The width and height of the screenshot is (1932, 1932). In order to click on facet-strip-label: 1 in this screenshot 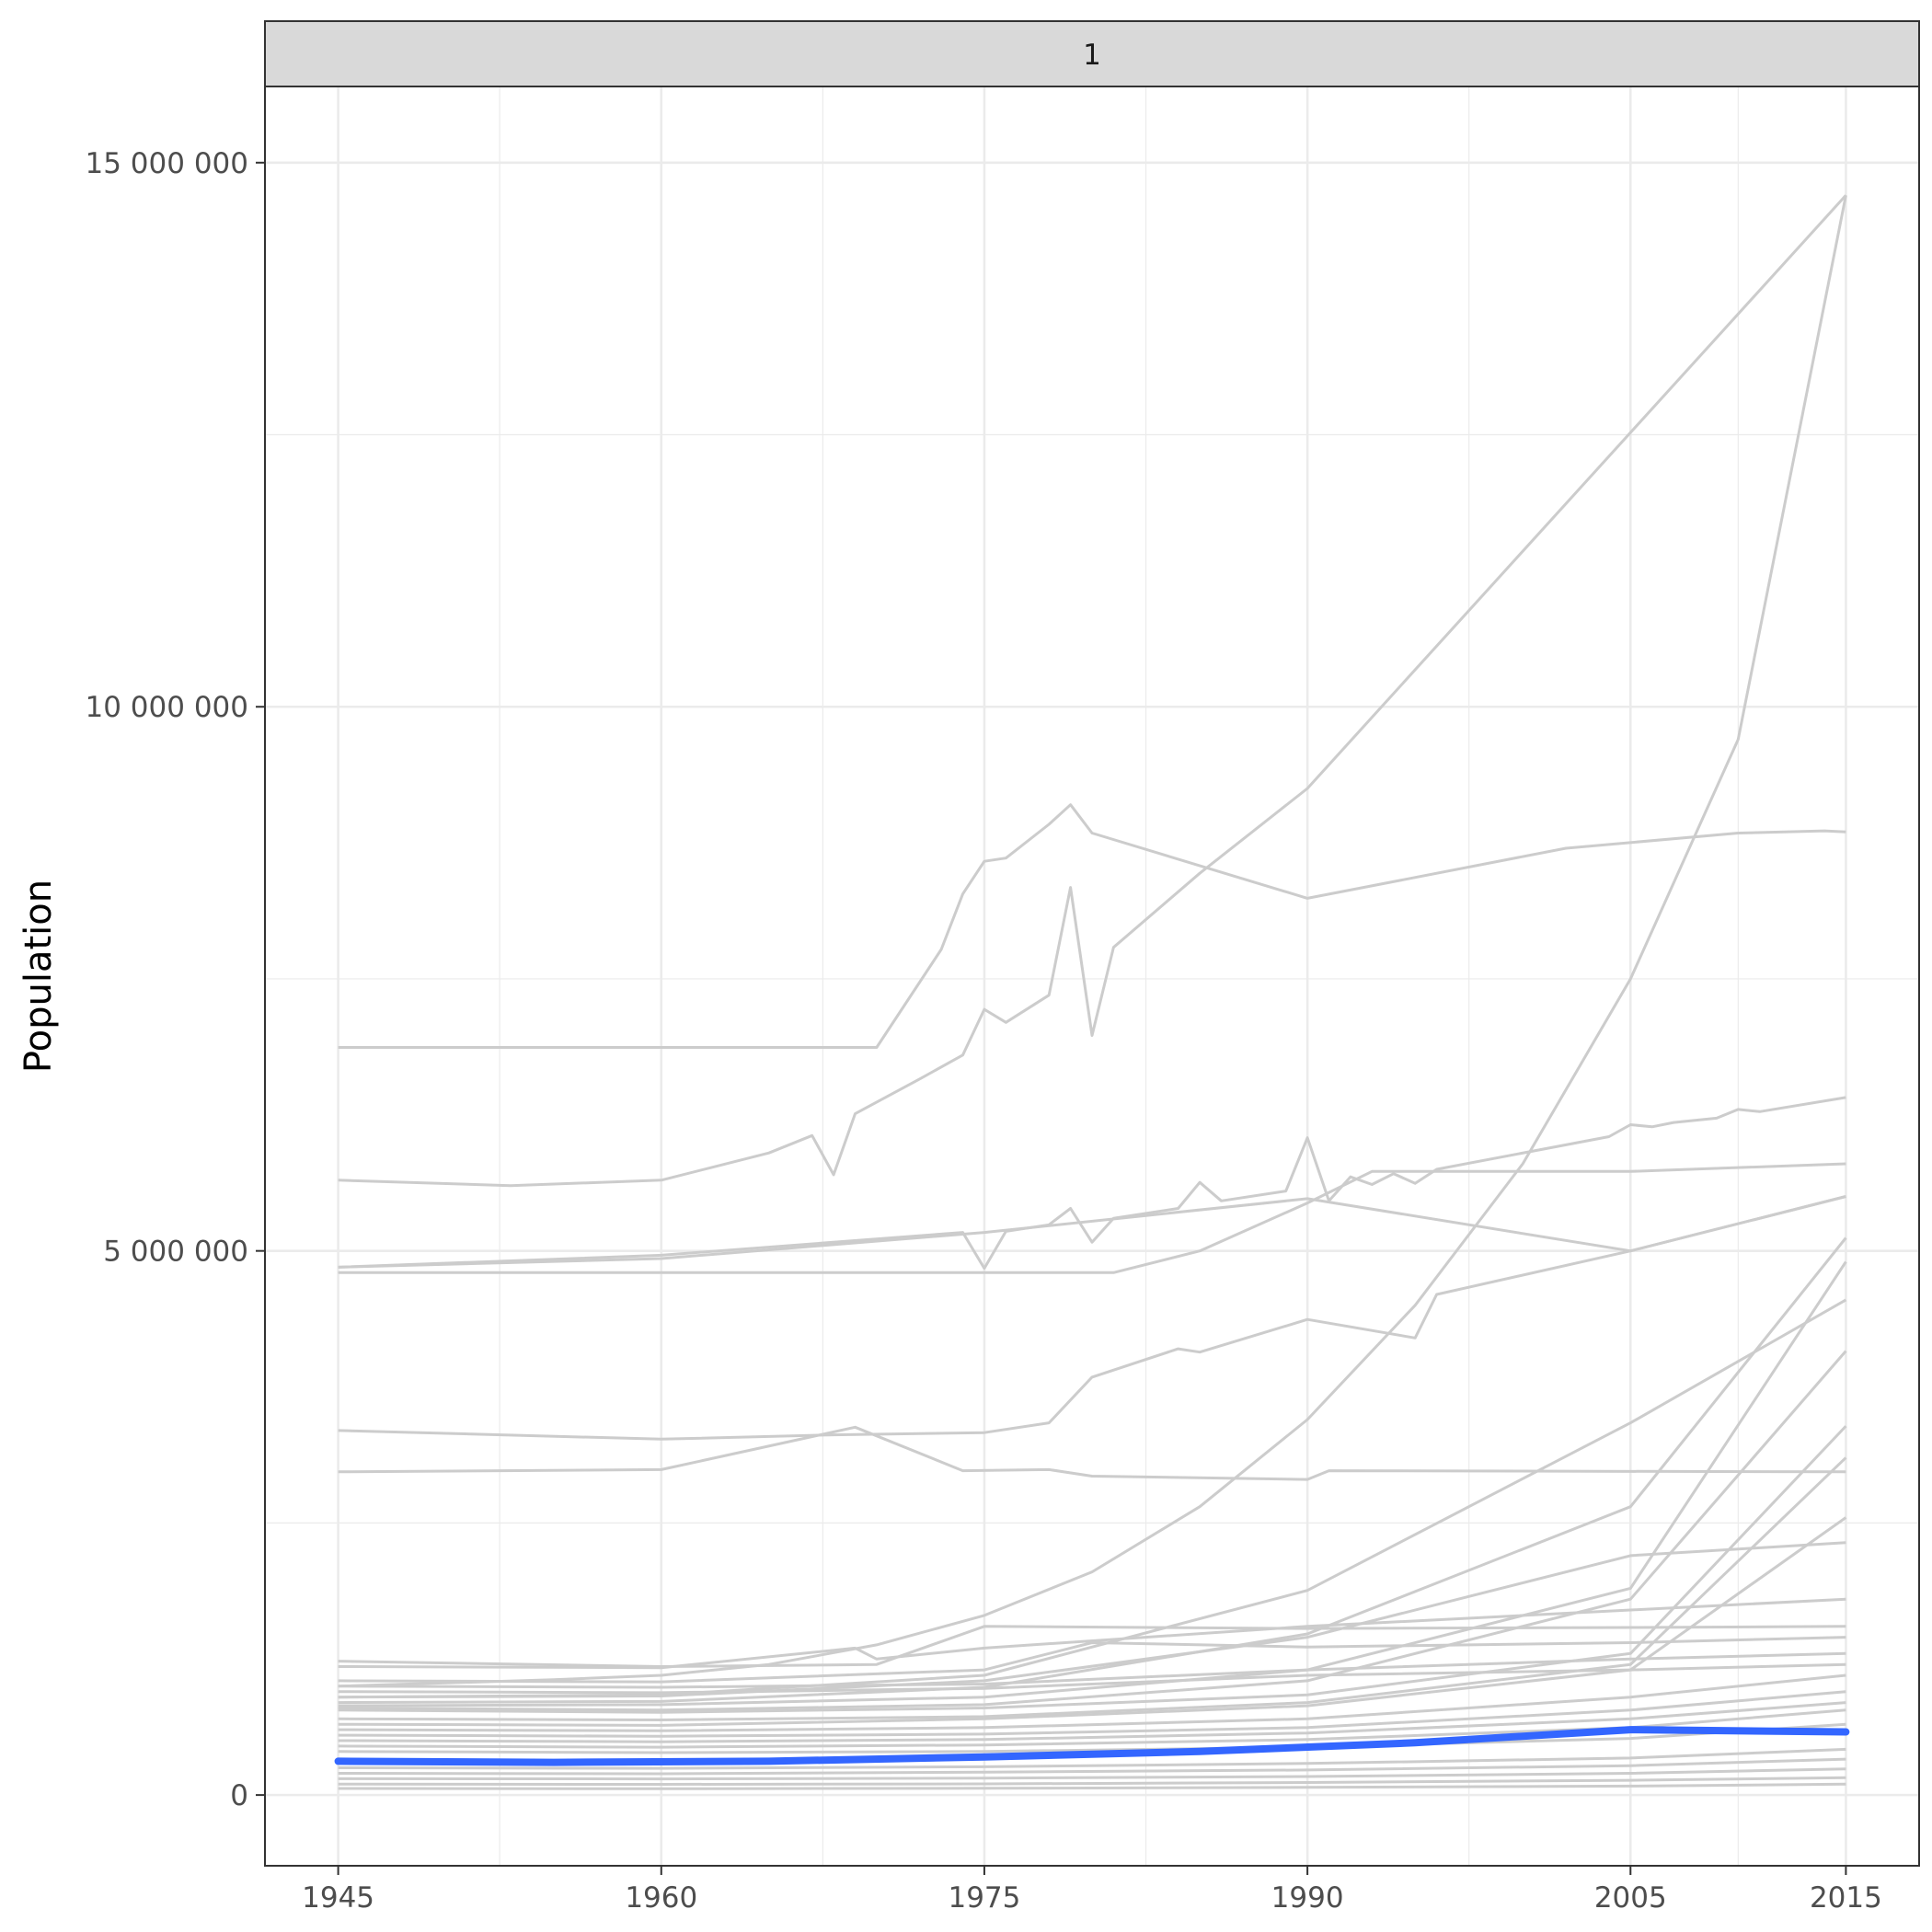, I will do `click(1092, 55)`.